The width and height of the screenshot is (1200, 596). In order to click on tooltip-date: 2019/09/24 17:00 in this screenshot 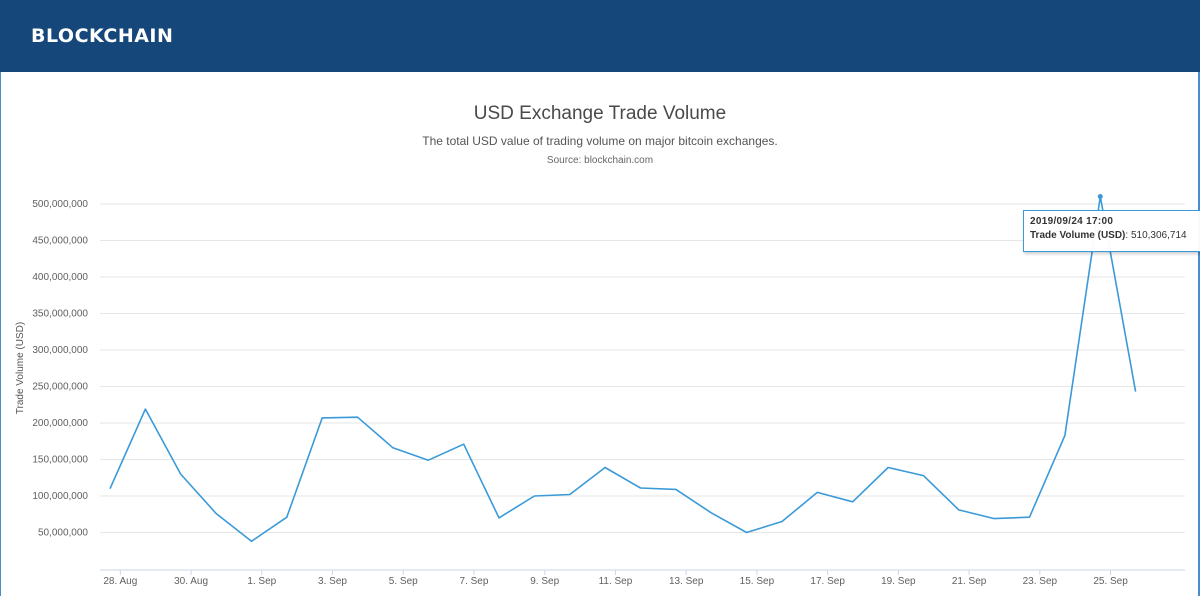, I will do `click(1072, 221)`.